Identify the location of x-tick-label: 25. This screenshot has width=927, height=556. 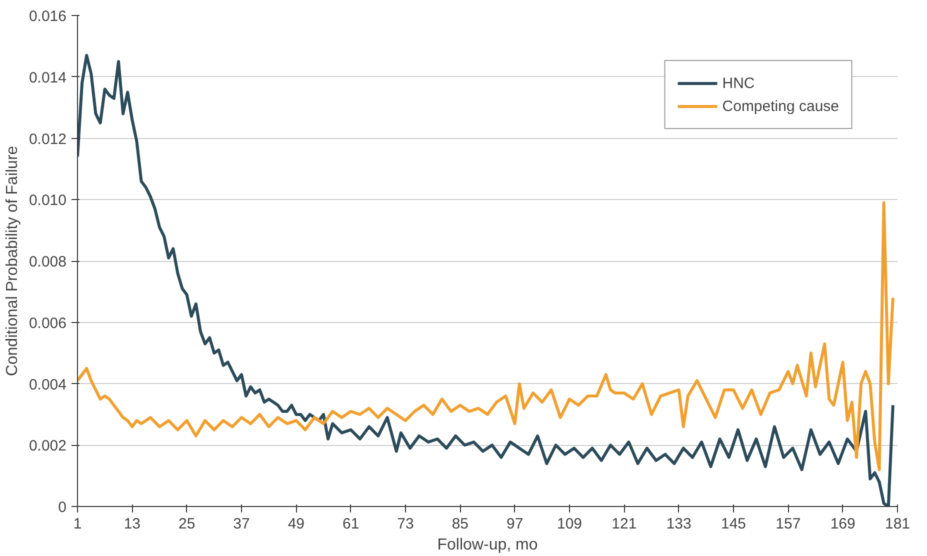
(187, 524).